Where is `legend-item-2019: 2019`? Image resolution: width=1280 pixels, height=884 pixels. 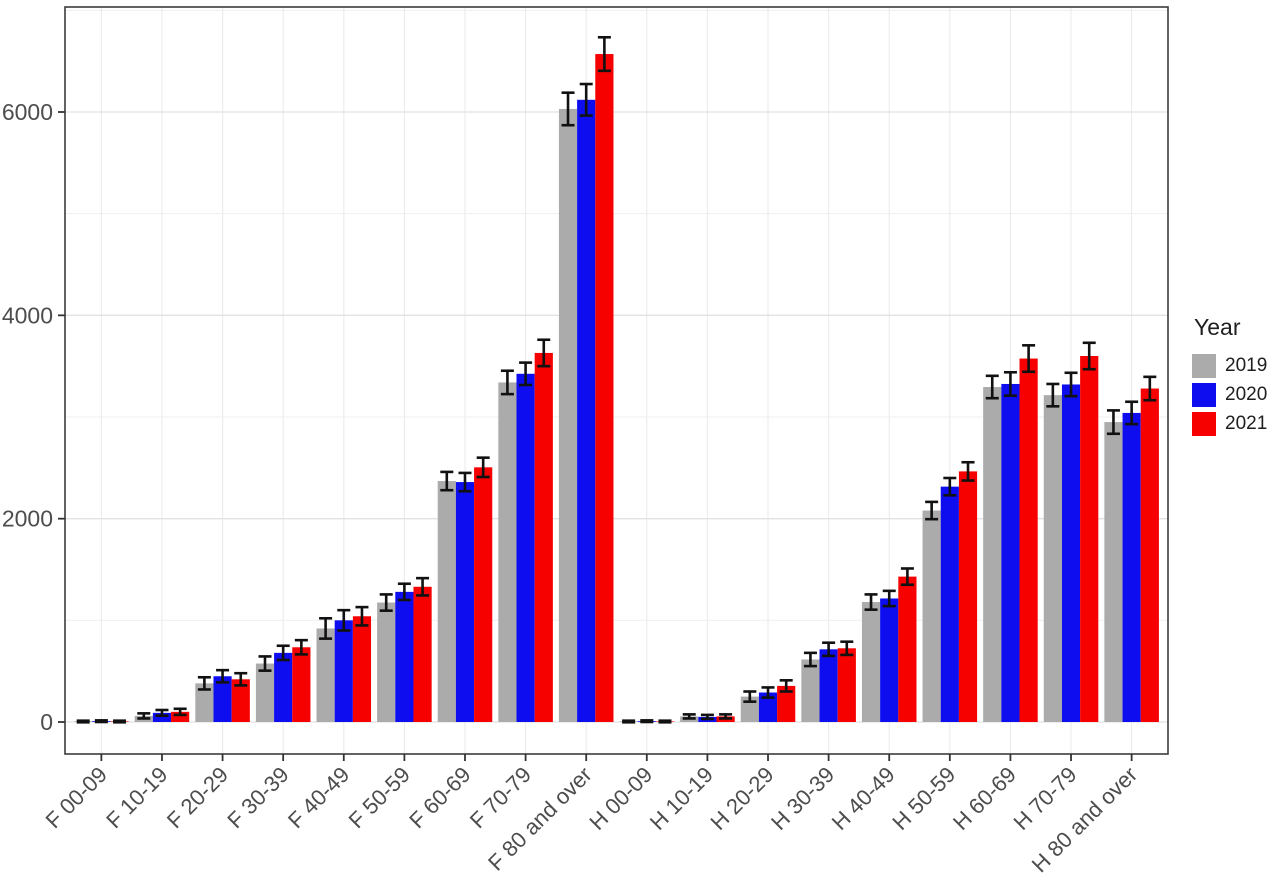 legend-item-2019: 2019 is located at coordinates (1229, 366).